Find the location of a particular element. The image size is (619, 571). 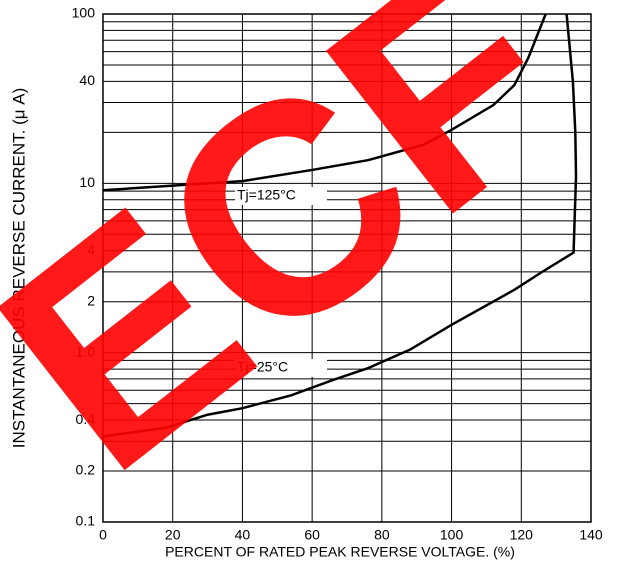

y-tick-label: 2 is located at coordinates (91, 300).